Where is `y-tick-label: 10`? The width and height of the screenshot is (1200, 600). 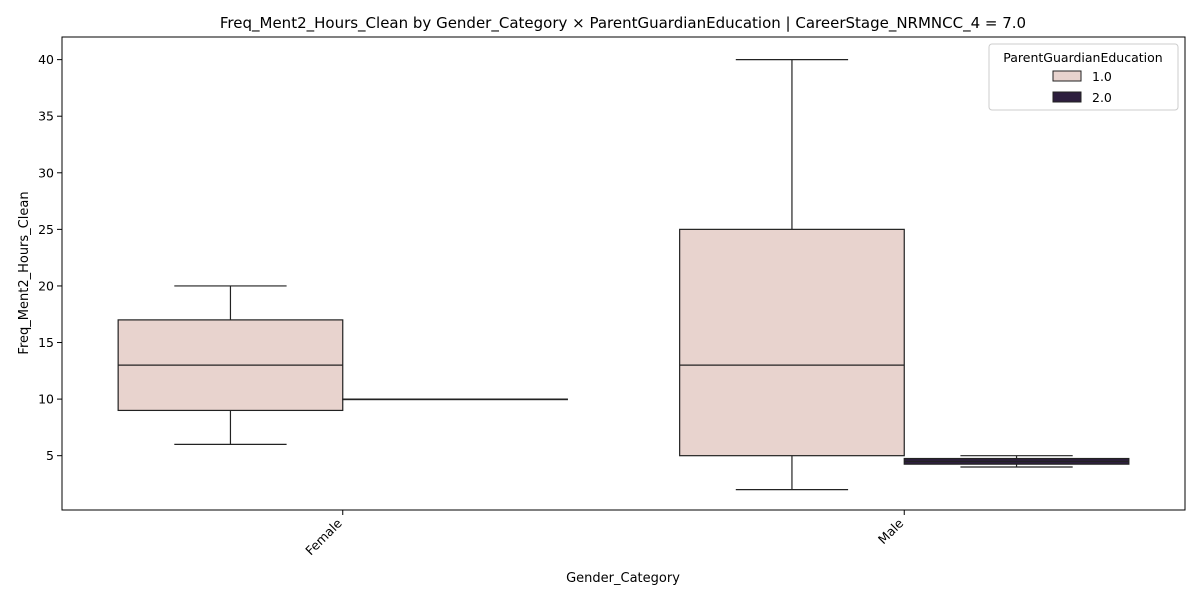
y-tick-label: 10 is located at coordinates (46, 399).